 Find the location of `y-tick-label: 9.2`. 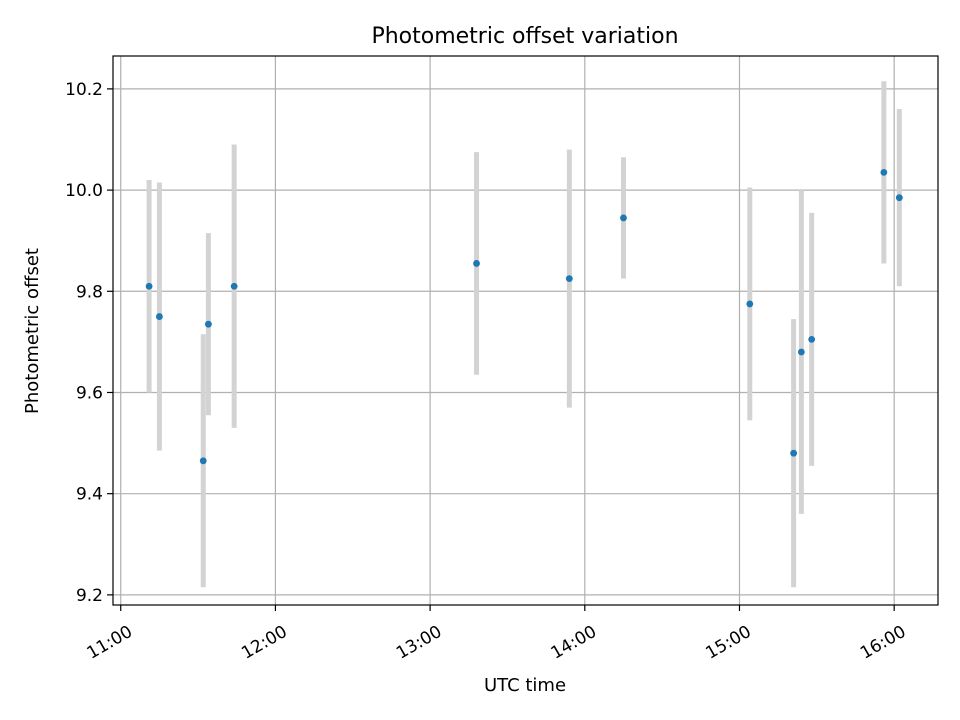

y-tick-label: 9.2 is located at coordinates (89, 596).